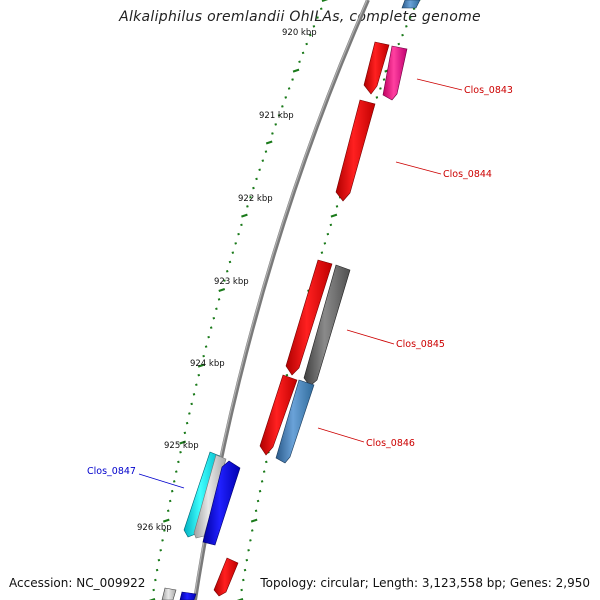  I want to click on gene-label-clos-0843: Clos_0843, so click(488, 90).